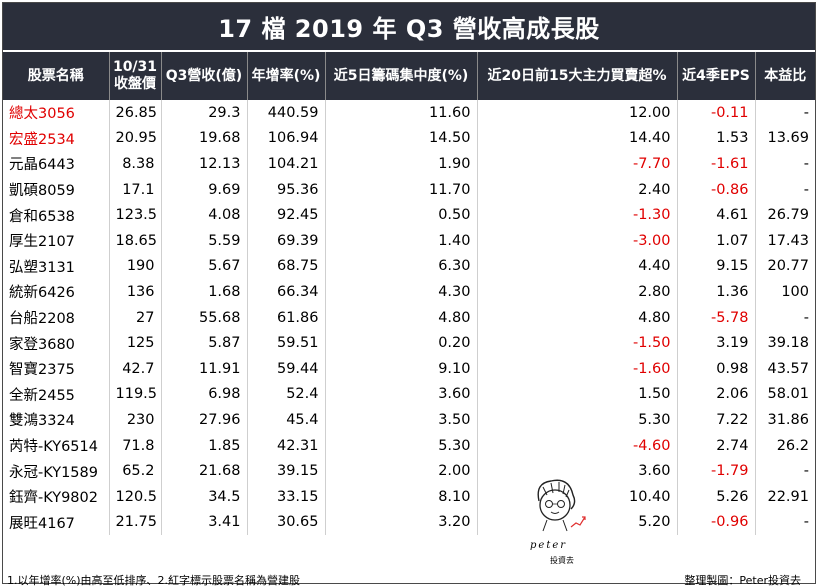  What do you see at coordinates (42, 293) in the screenshot?
I see `stock-name-cell: 統新6426` at bounding box center [42, 293].